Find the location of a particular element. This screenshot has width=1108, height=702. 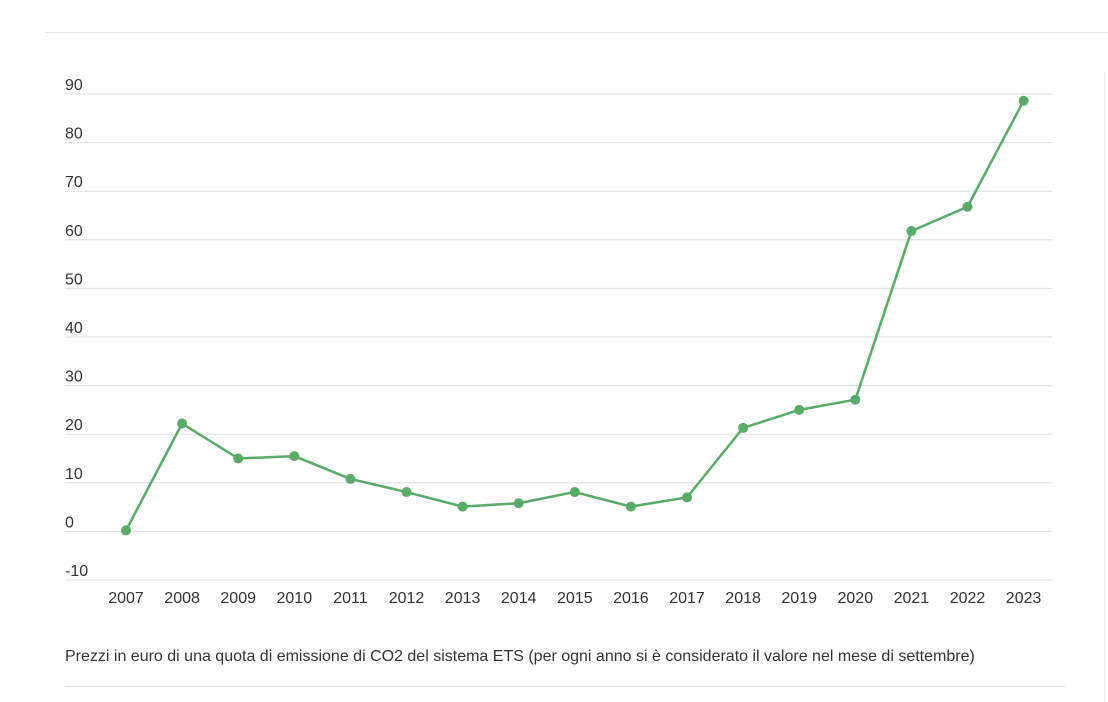

x-tick-2017: 2017 is located at coordinates (687, 598).